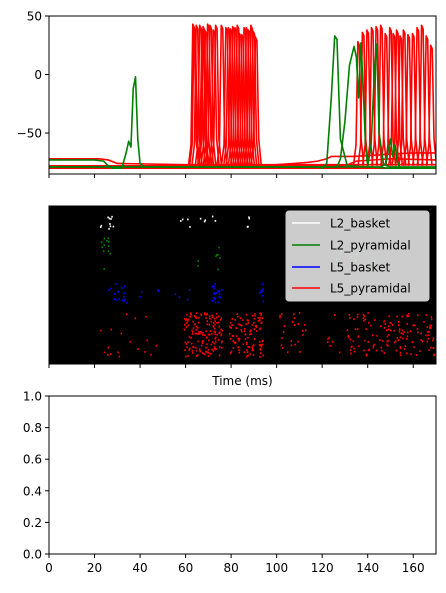  I want to click on empty-y-tick-label: 0.2, so click(32, 523).